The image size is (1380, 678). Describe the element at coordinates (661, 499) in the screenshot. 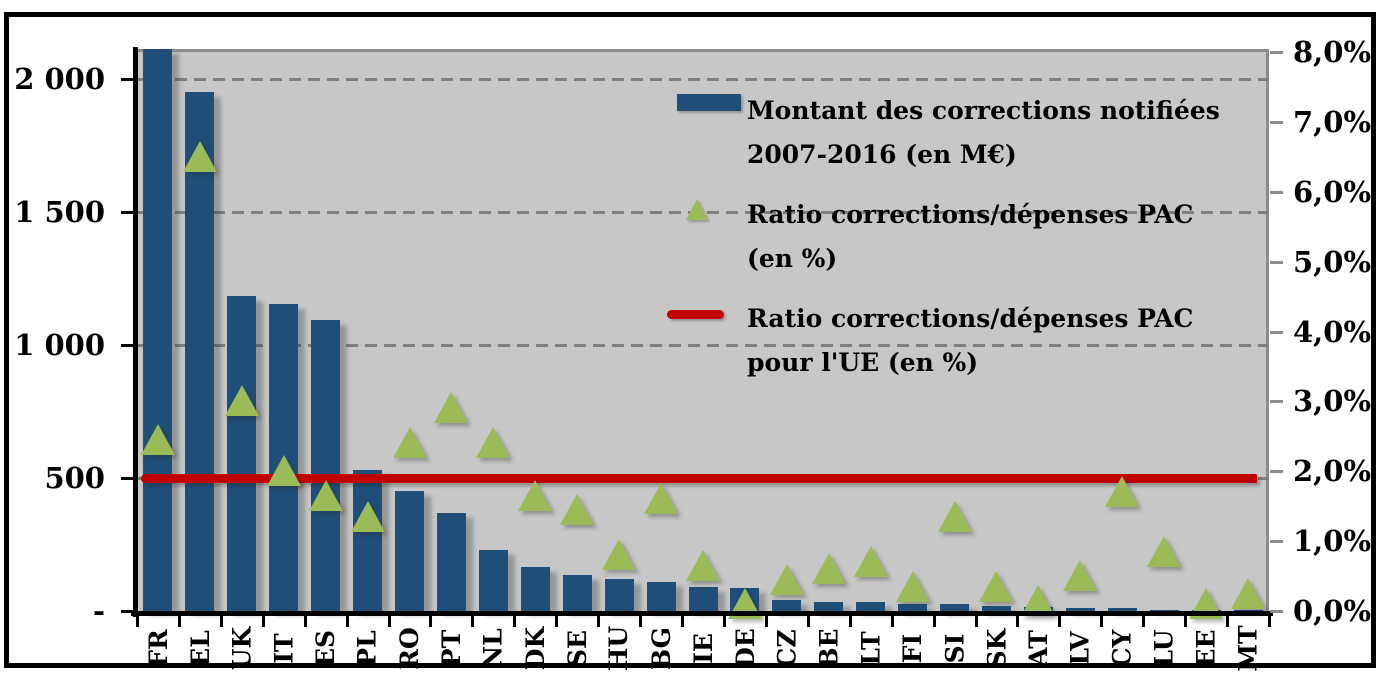

I see `ratio-marker-BG` at that location.